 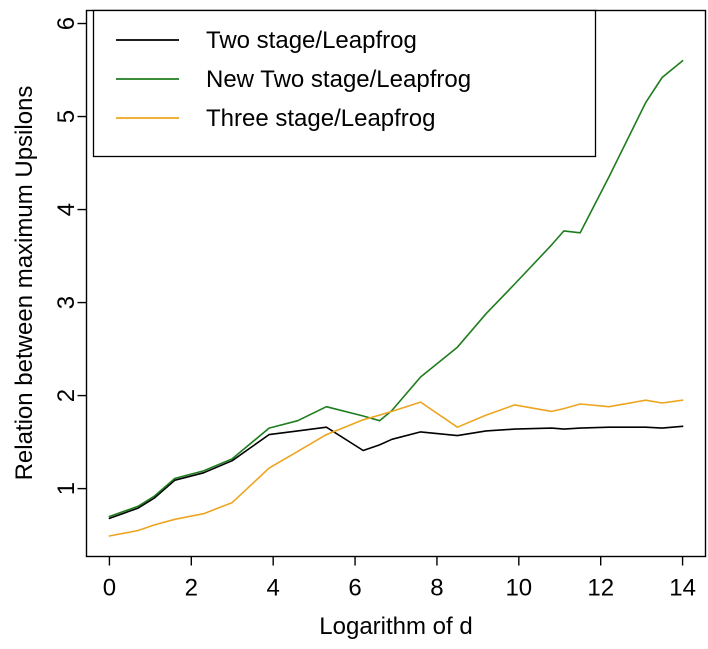 I want to click on x-tick-label: 8, so click(x=436, y=588).